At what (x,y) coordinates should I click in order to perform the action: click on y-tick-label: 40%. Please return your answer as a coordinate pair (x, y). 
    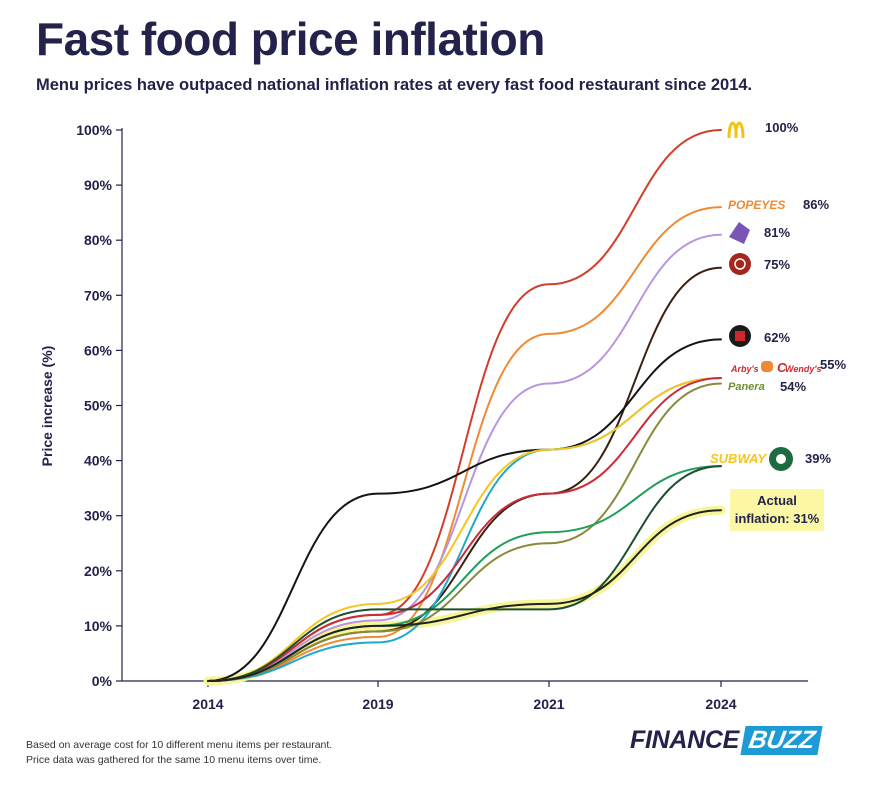
    Looking at the image, I should click on (98, 461).